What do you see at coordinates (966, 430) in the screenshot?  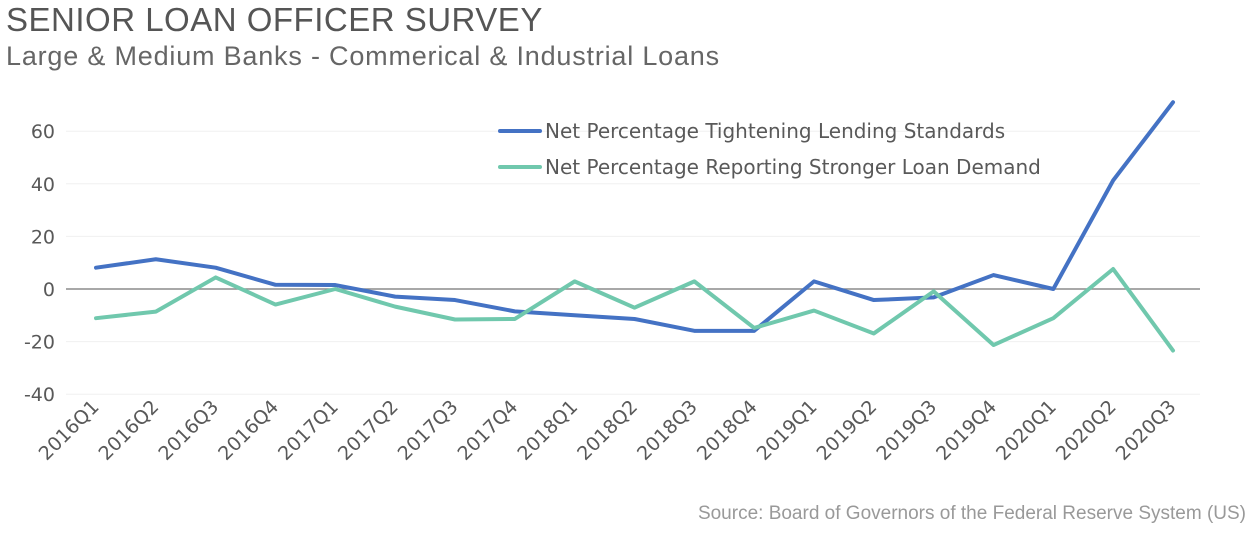 I see `x-tick-label: 2019Q4` at bounding box center [966, 430].